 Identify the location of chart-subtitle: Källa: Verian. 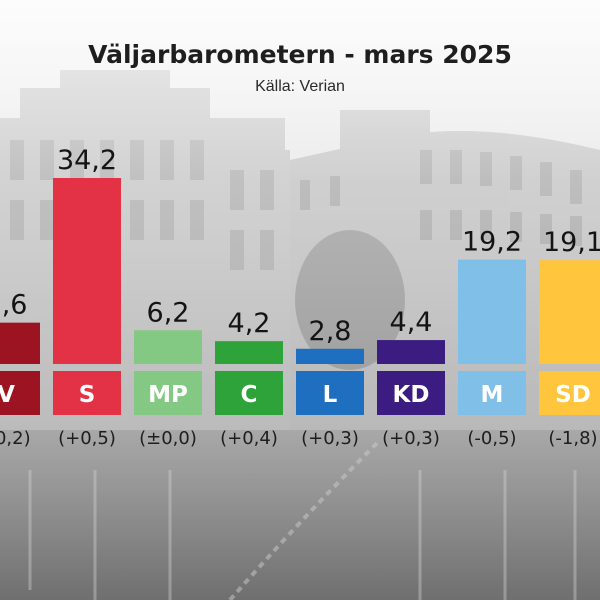
(300, 86).